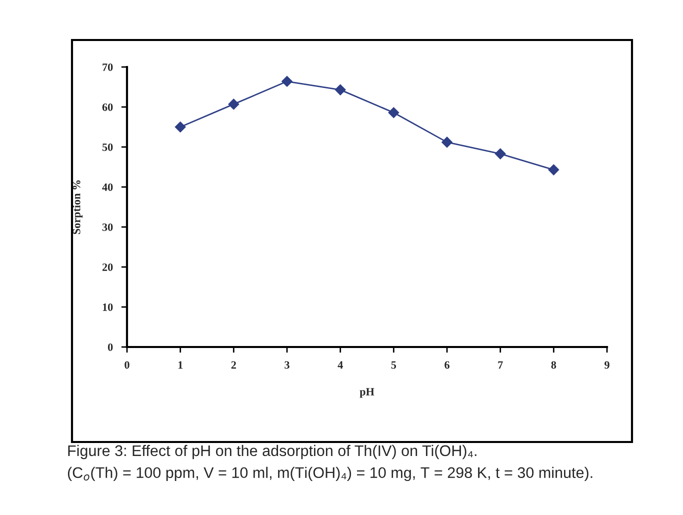 The image size is (683, 515). Describe the element at coordinates (107, 267) in the screenshot. I see `y-tick-label: 20` at that location.